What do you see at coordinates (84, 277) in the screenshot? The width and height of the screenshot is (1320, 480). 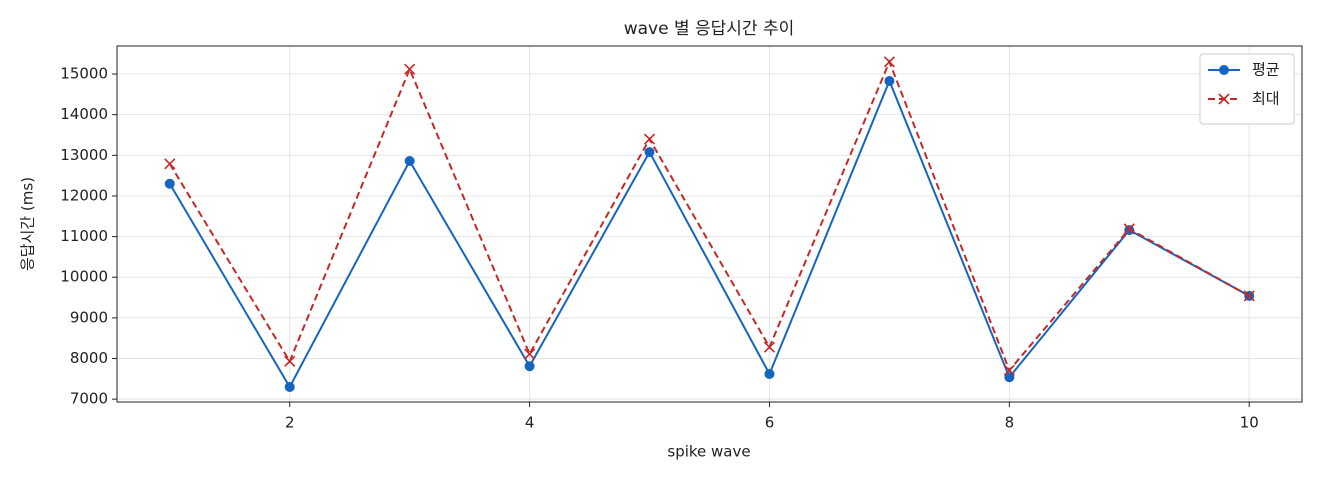 I see `y-tick-label: 10000` at bounding box center [84, 277].